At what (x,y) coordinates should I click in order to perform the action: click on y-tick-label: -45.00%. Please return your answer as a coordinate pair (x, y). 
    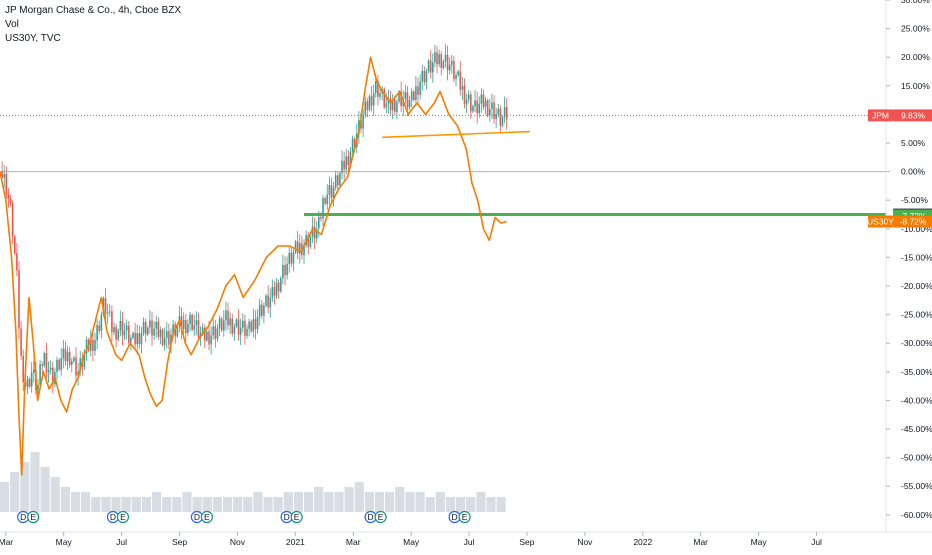
    Looking at the image, I should click on (916, 429).